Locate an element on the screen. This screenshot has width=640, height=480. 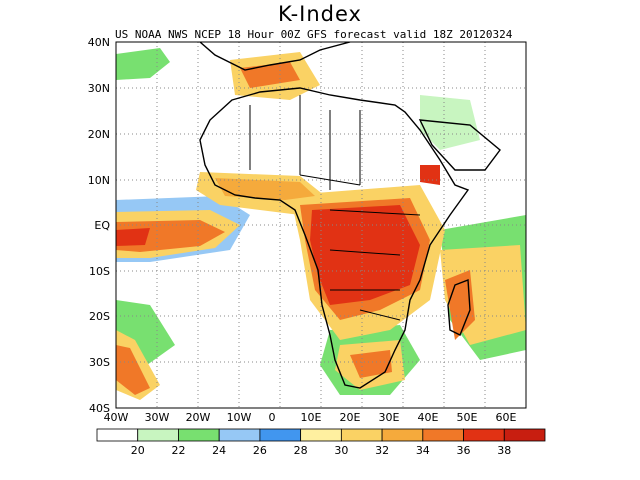
lat-label-30s: 30S is located at coordinates (99, 362).